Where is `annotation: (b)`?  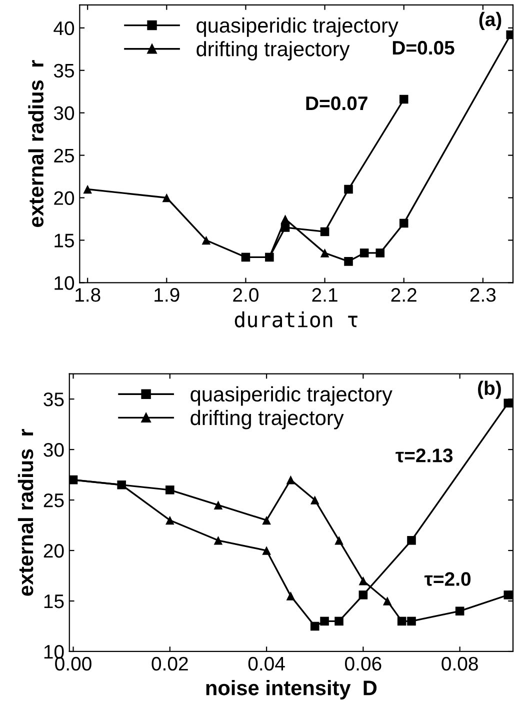
annotation: (b) is located at coordinates (489, 389).